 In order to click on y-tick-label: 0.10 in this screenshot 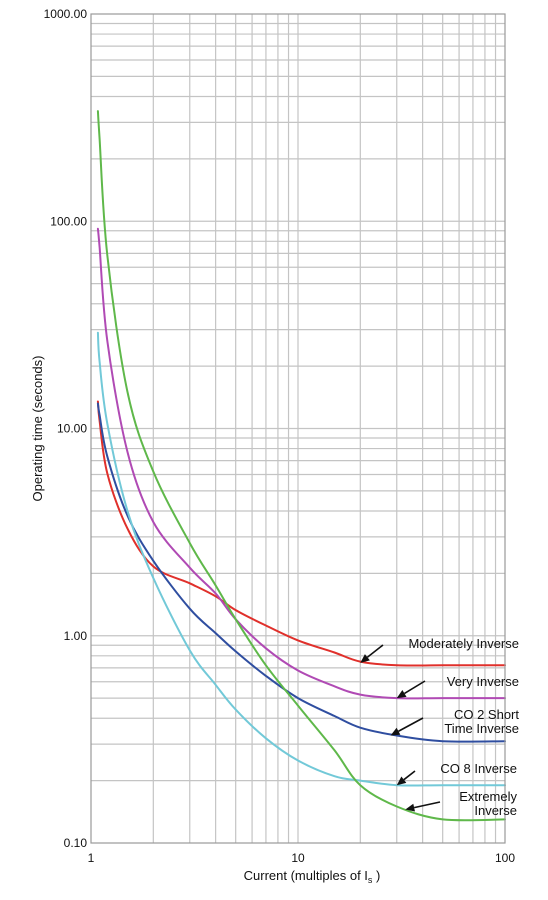, I will do `click(76, 843)`.